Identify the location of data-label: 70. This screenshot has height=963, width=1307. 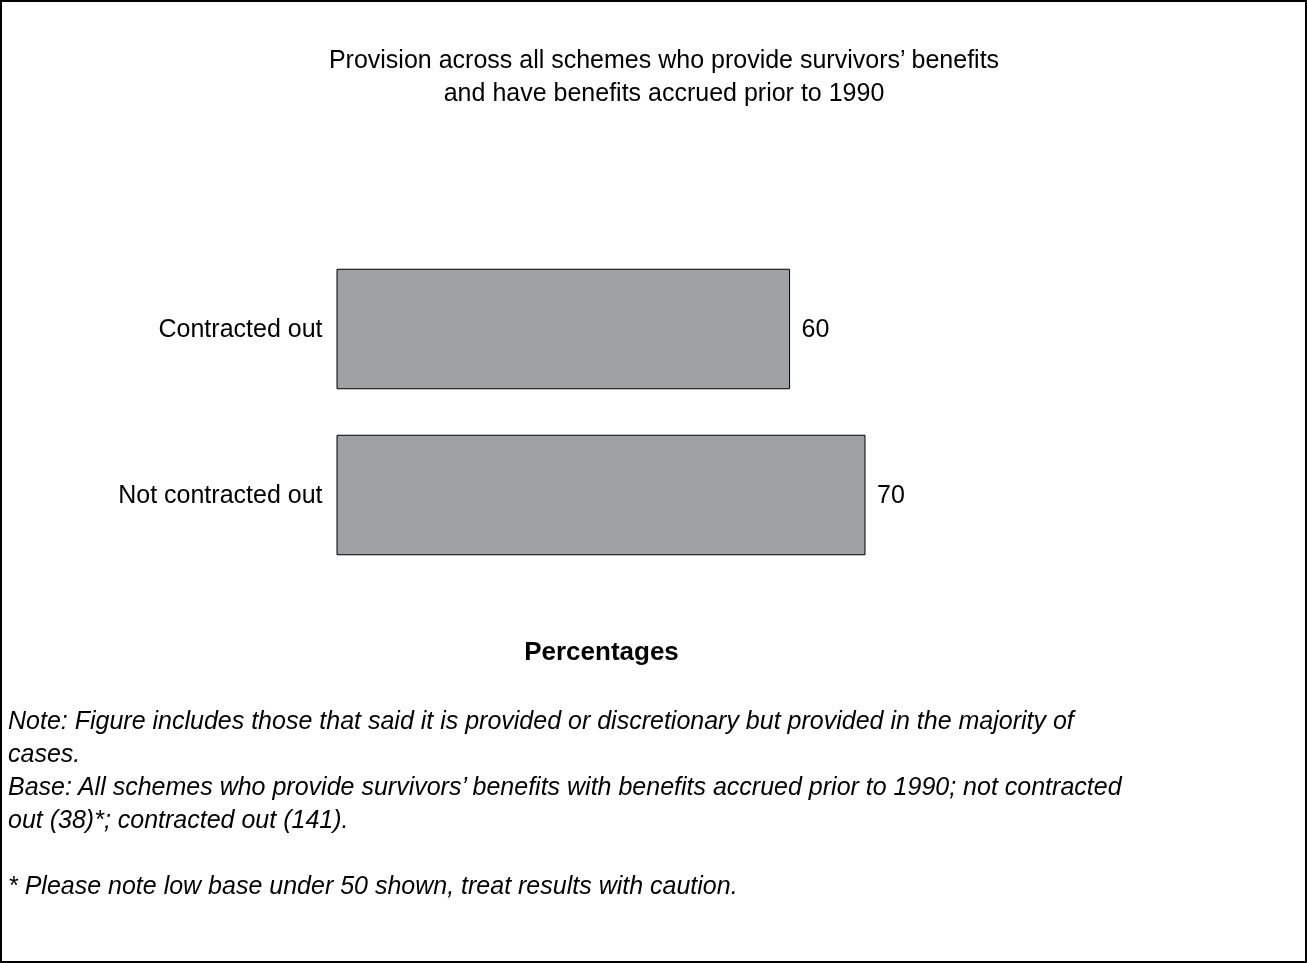
(891, 494).